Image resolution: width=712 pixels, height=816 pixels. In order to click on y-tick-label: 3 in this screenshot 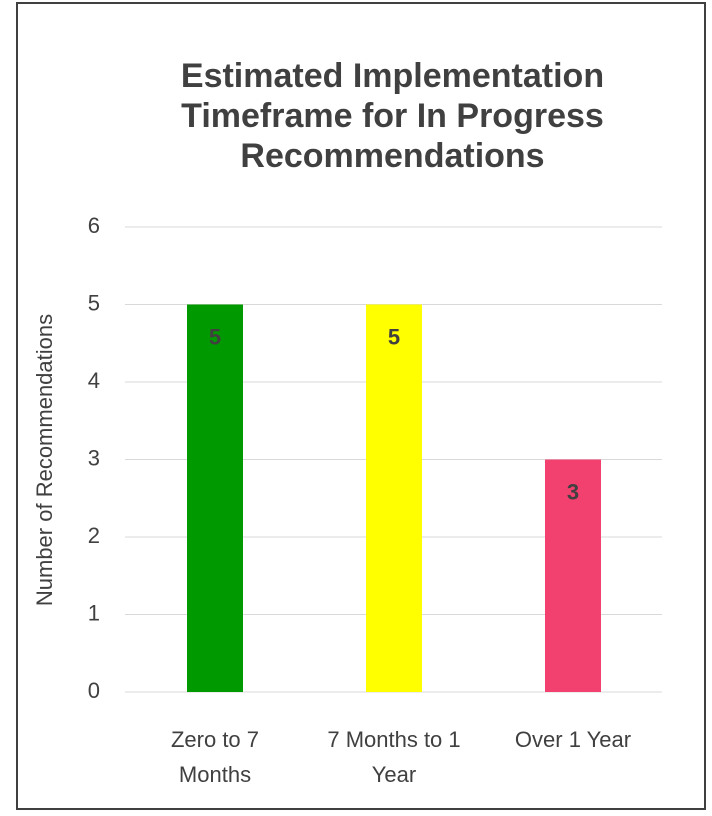, I will do `click(94, 457)`.